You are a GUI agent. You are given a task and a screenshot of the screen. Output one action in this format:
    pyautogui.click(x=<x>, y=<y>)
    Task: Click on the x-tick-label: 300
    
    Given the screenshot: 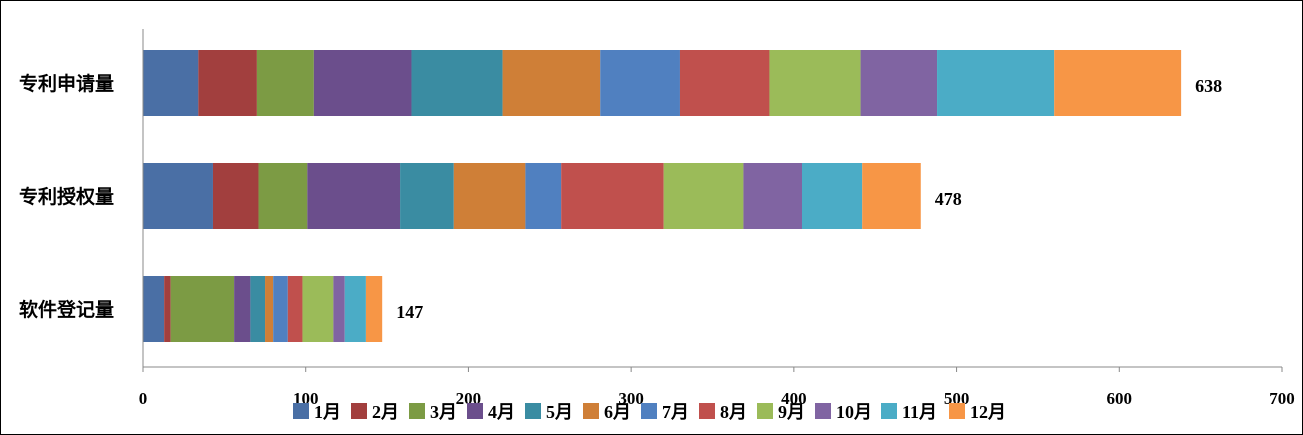 What is the action you would take?
    pyautogui.click(x=631, y=398)
    